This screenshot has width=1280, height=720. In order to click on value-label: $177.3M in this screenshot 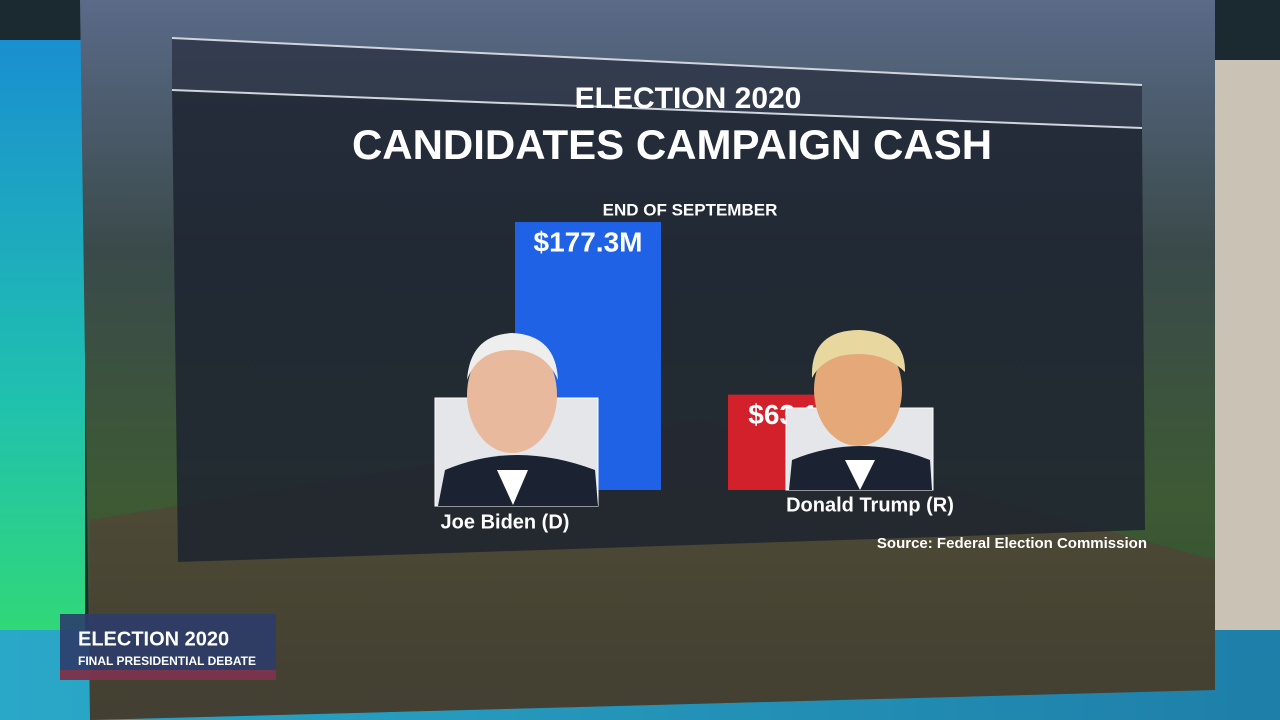, I will do `click(588, 241)`.